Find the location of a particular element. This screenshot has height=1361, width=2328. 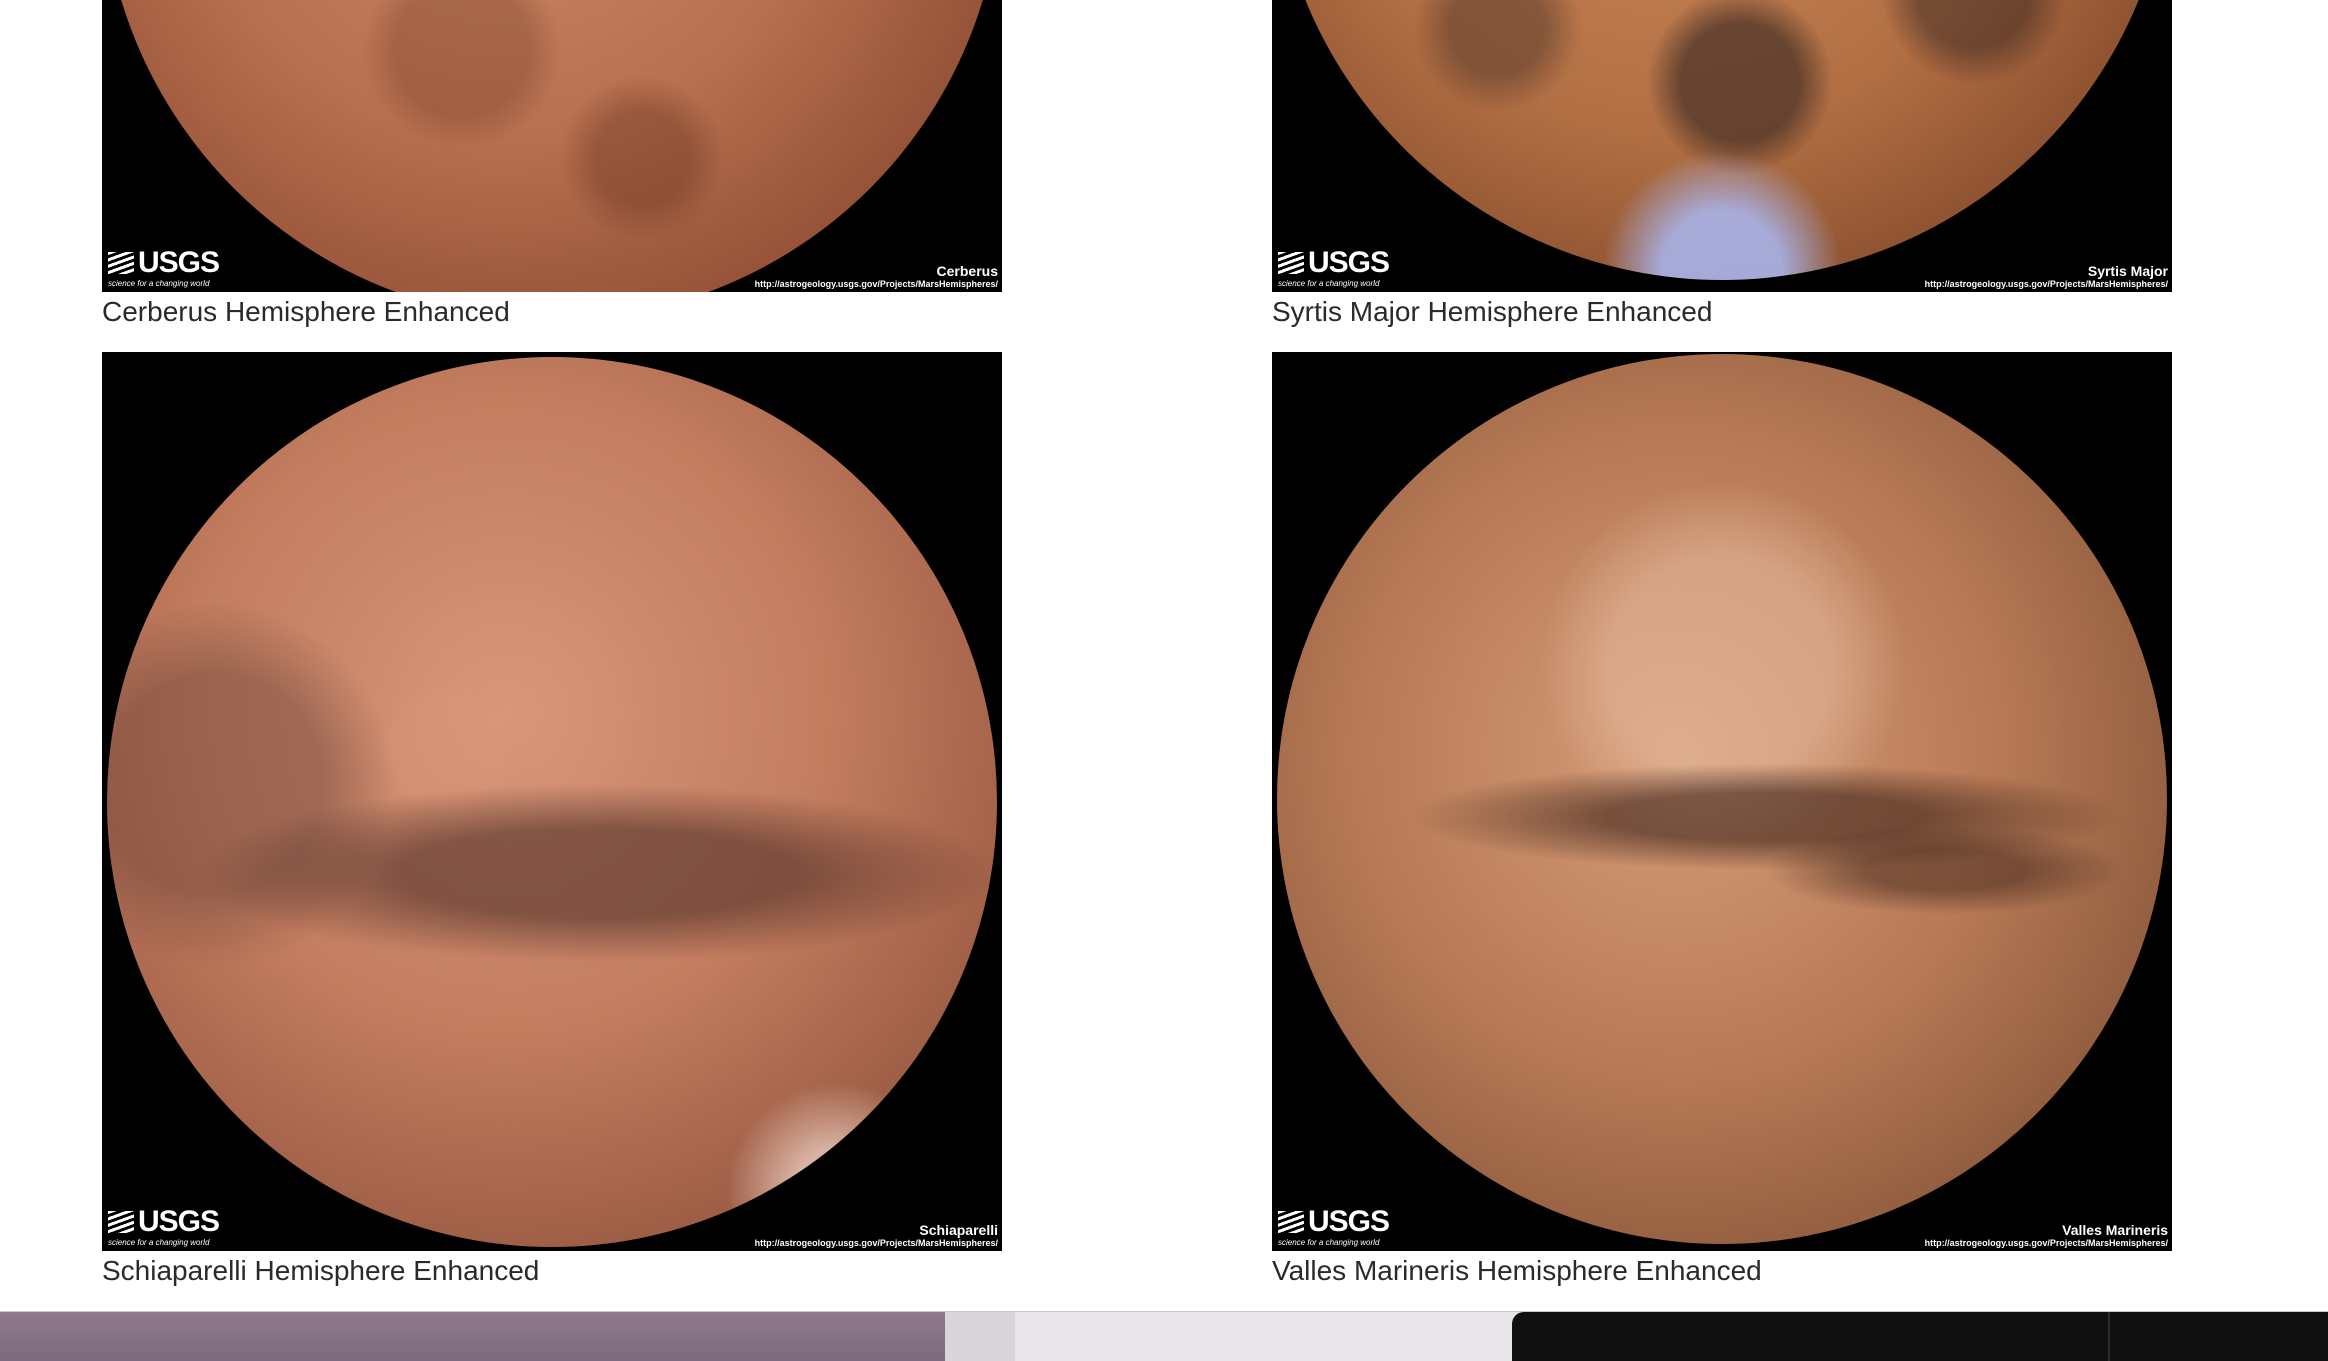

desktop-dock is located at coordinates (1164, 1336).